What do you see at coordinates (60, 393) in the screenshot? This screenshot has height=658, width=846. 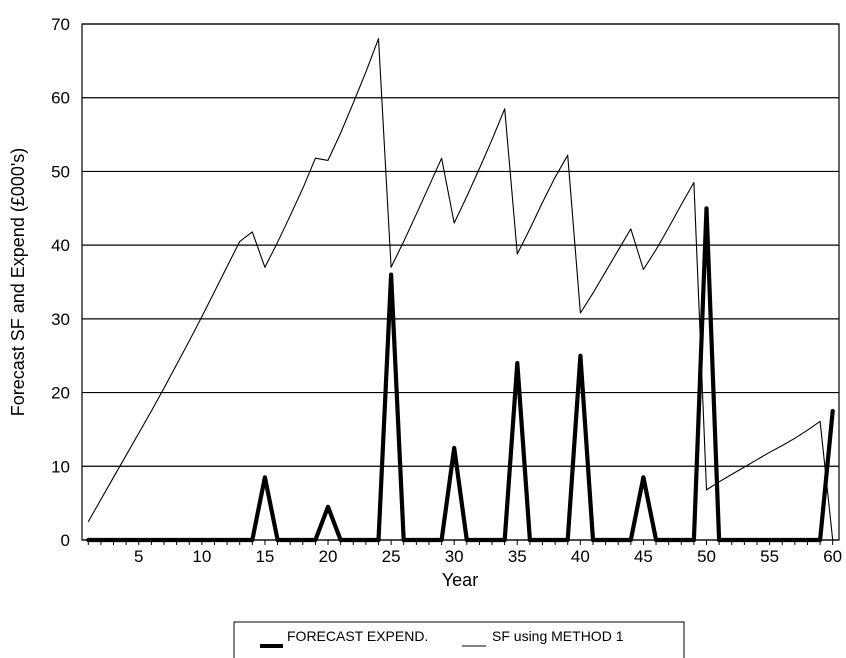 I see `y-tick-label: 20` at bounding box center [60, 393].